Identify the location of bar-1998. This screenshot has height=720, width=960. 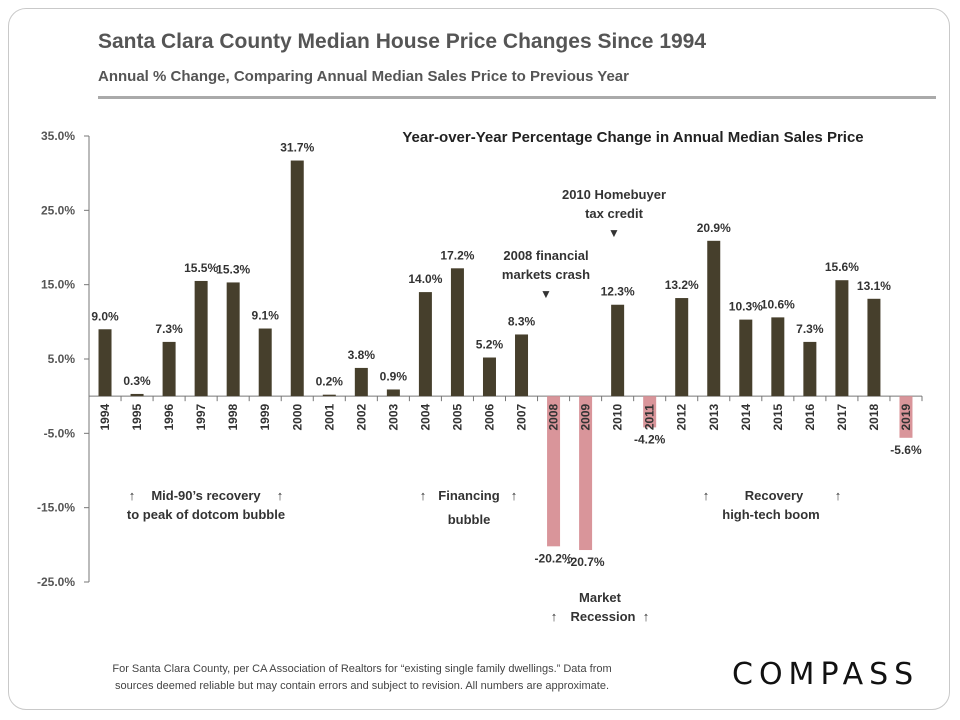
(233, 339).